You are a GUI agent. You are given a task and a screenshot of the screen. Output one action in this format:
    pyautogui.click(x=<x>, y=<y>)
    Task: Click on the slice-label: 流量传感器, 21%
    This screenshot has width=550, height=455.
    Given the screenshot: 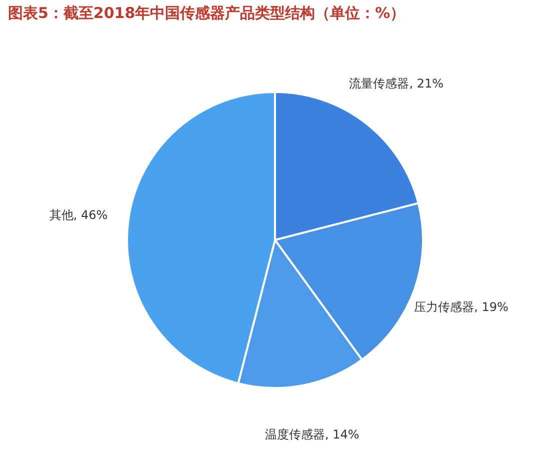 What is the action you would take?
    pyautogui.click(x=396, y=83)
    